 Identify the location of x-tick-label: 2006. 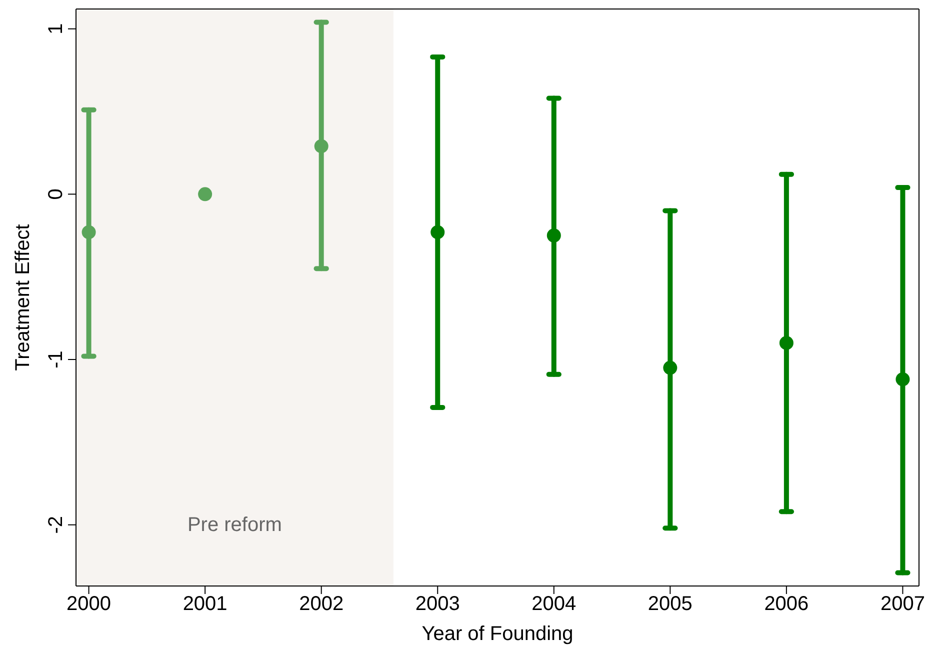
(786, 604).